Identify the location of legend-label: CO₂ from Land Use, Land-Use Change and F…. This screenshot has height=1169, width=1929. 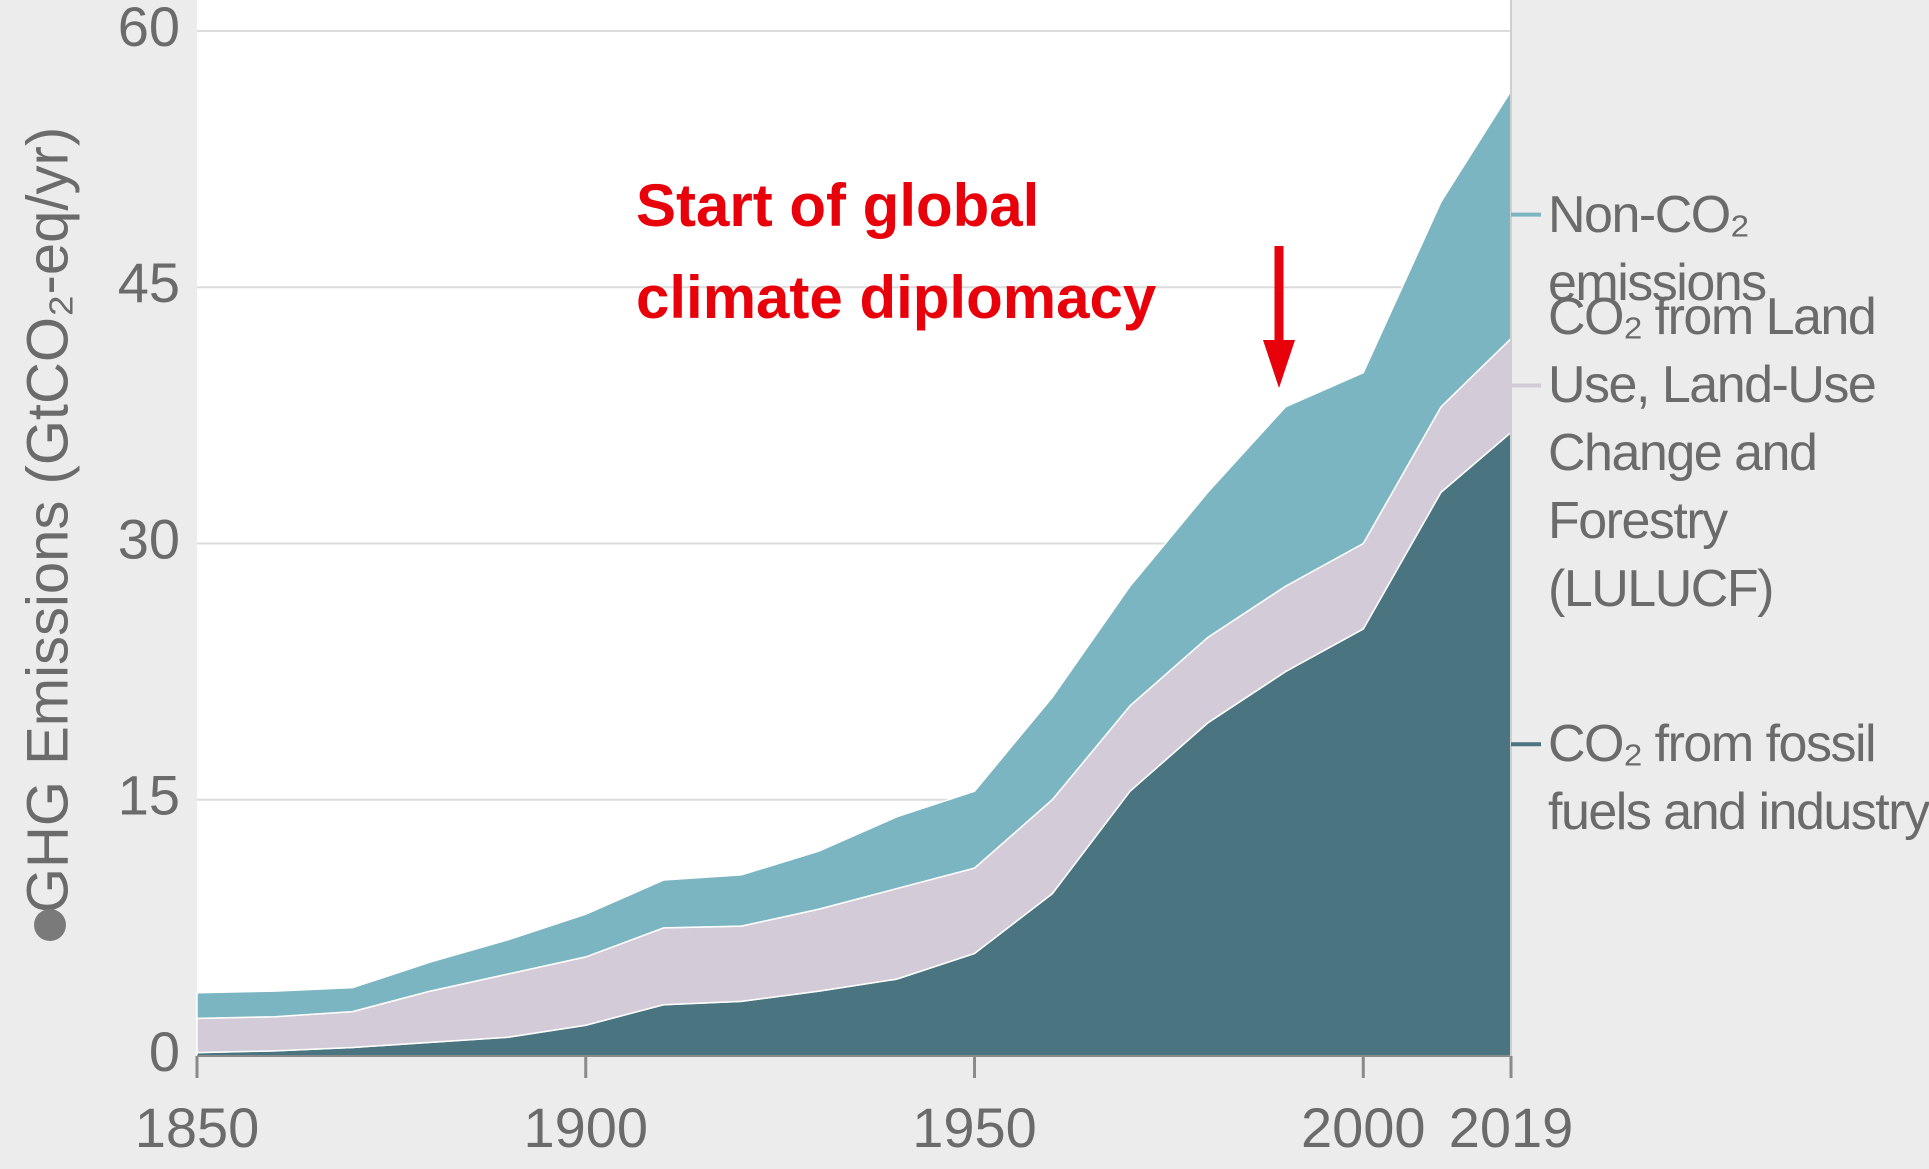
(1712, 453).